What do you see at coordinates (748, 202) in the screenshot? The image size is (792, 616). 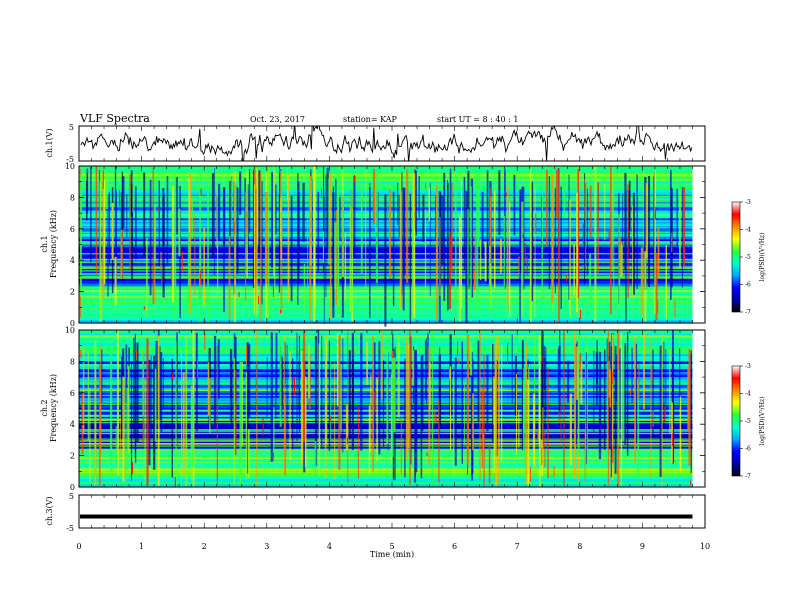 I see `colorbar-tick-label: -3` at bounding box center [748, 202].